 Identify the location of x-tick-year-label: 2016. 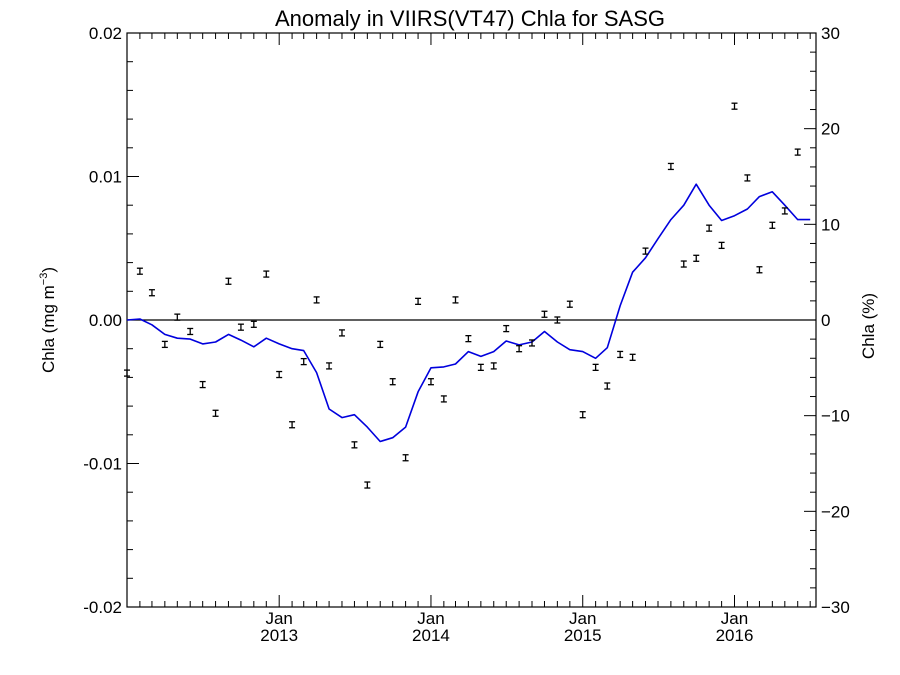
(735, 635).